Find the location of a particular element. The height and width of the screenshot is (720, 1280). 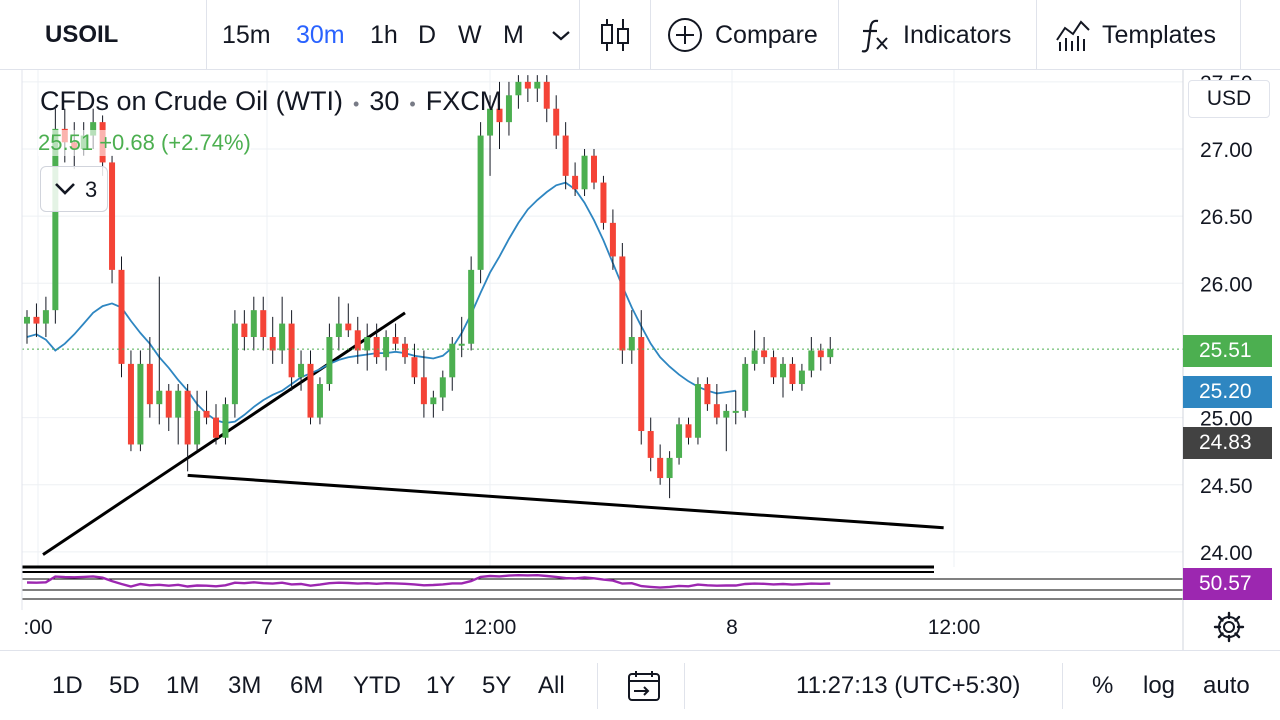

legend-title: CFDs on Crude Oil (WTI) • 30 • FXCM is located at coordinates (271, 101).